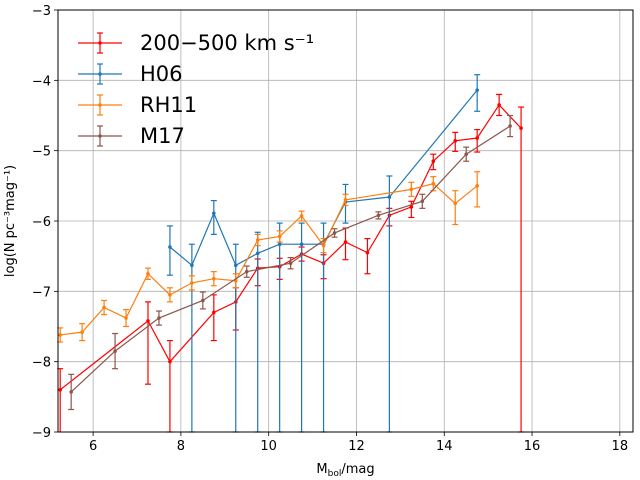 Image resolution: width=640 pixels, height=480 pixels. Describe the element at coordinates (41, 363) in the screenshot. I see `y-tick-label: −8` at that location.